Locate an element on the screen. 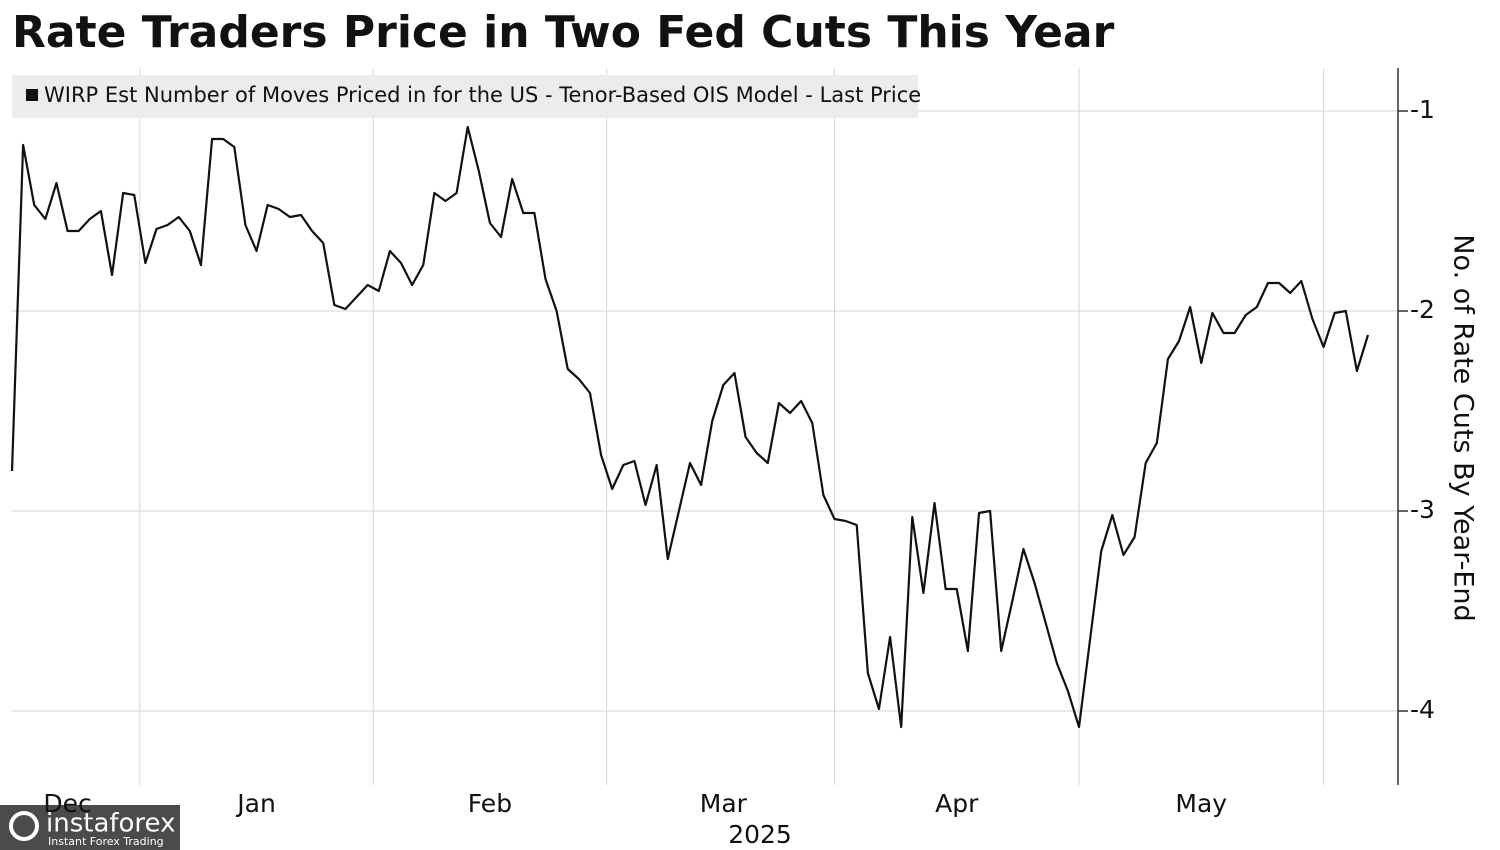 This screenshot has width=1500, height=850. x-year-label: 2025 is located at coordinates (760, 834).